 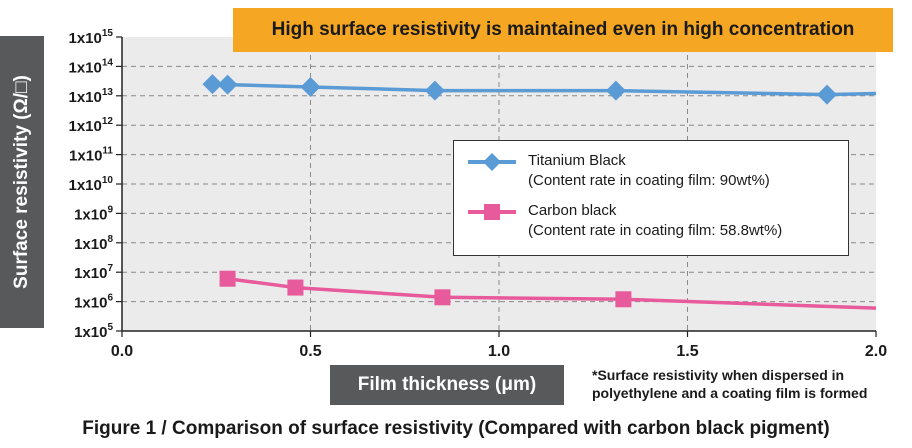 I want to click on legend-label-carbon-black: Carbon black, so click(x=572, y=210).